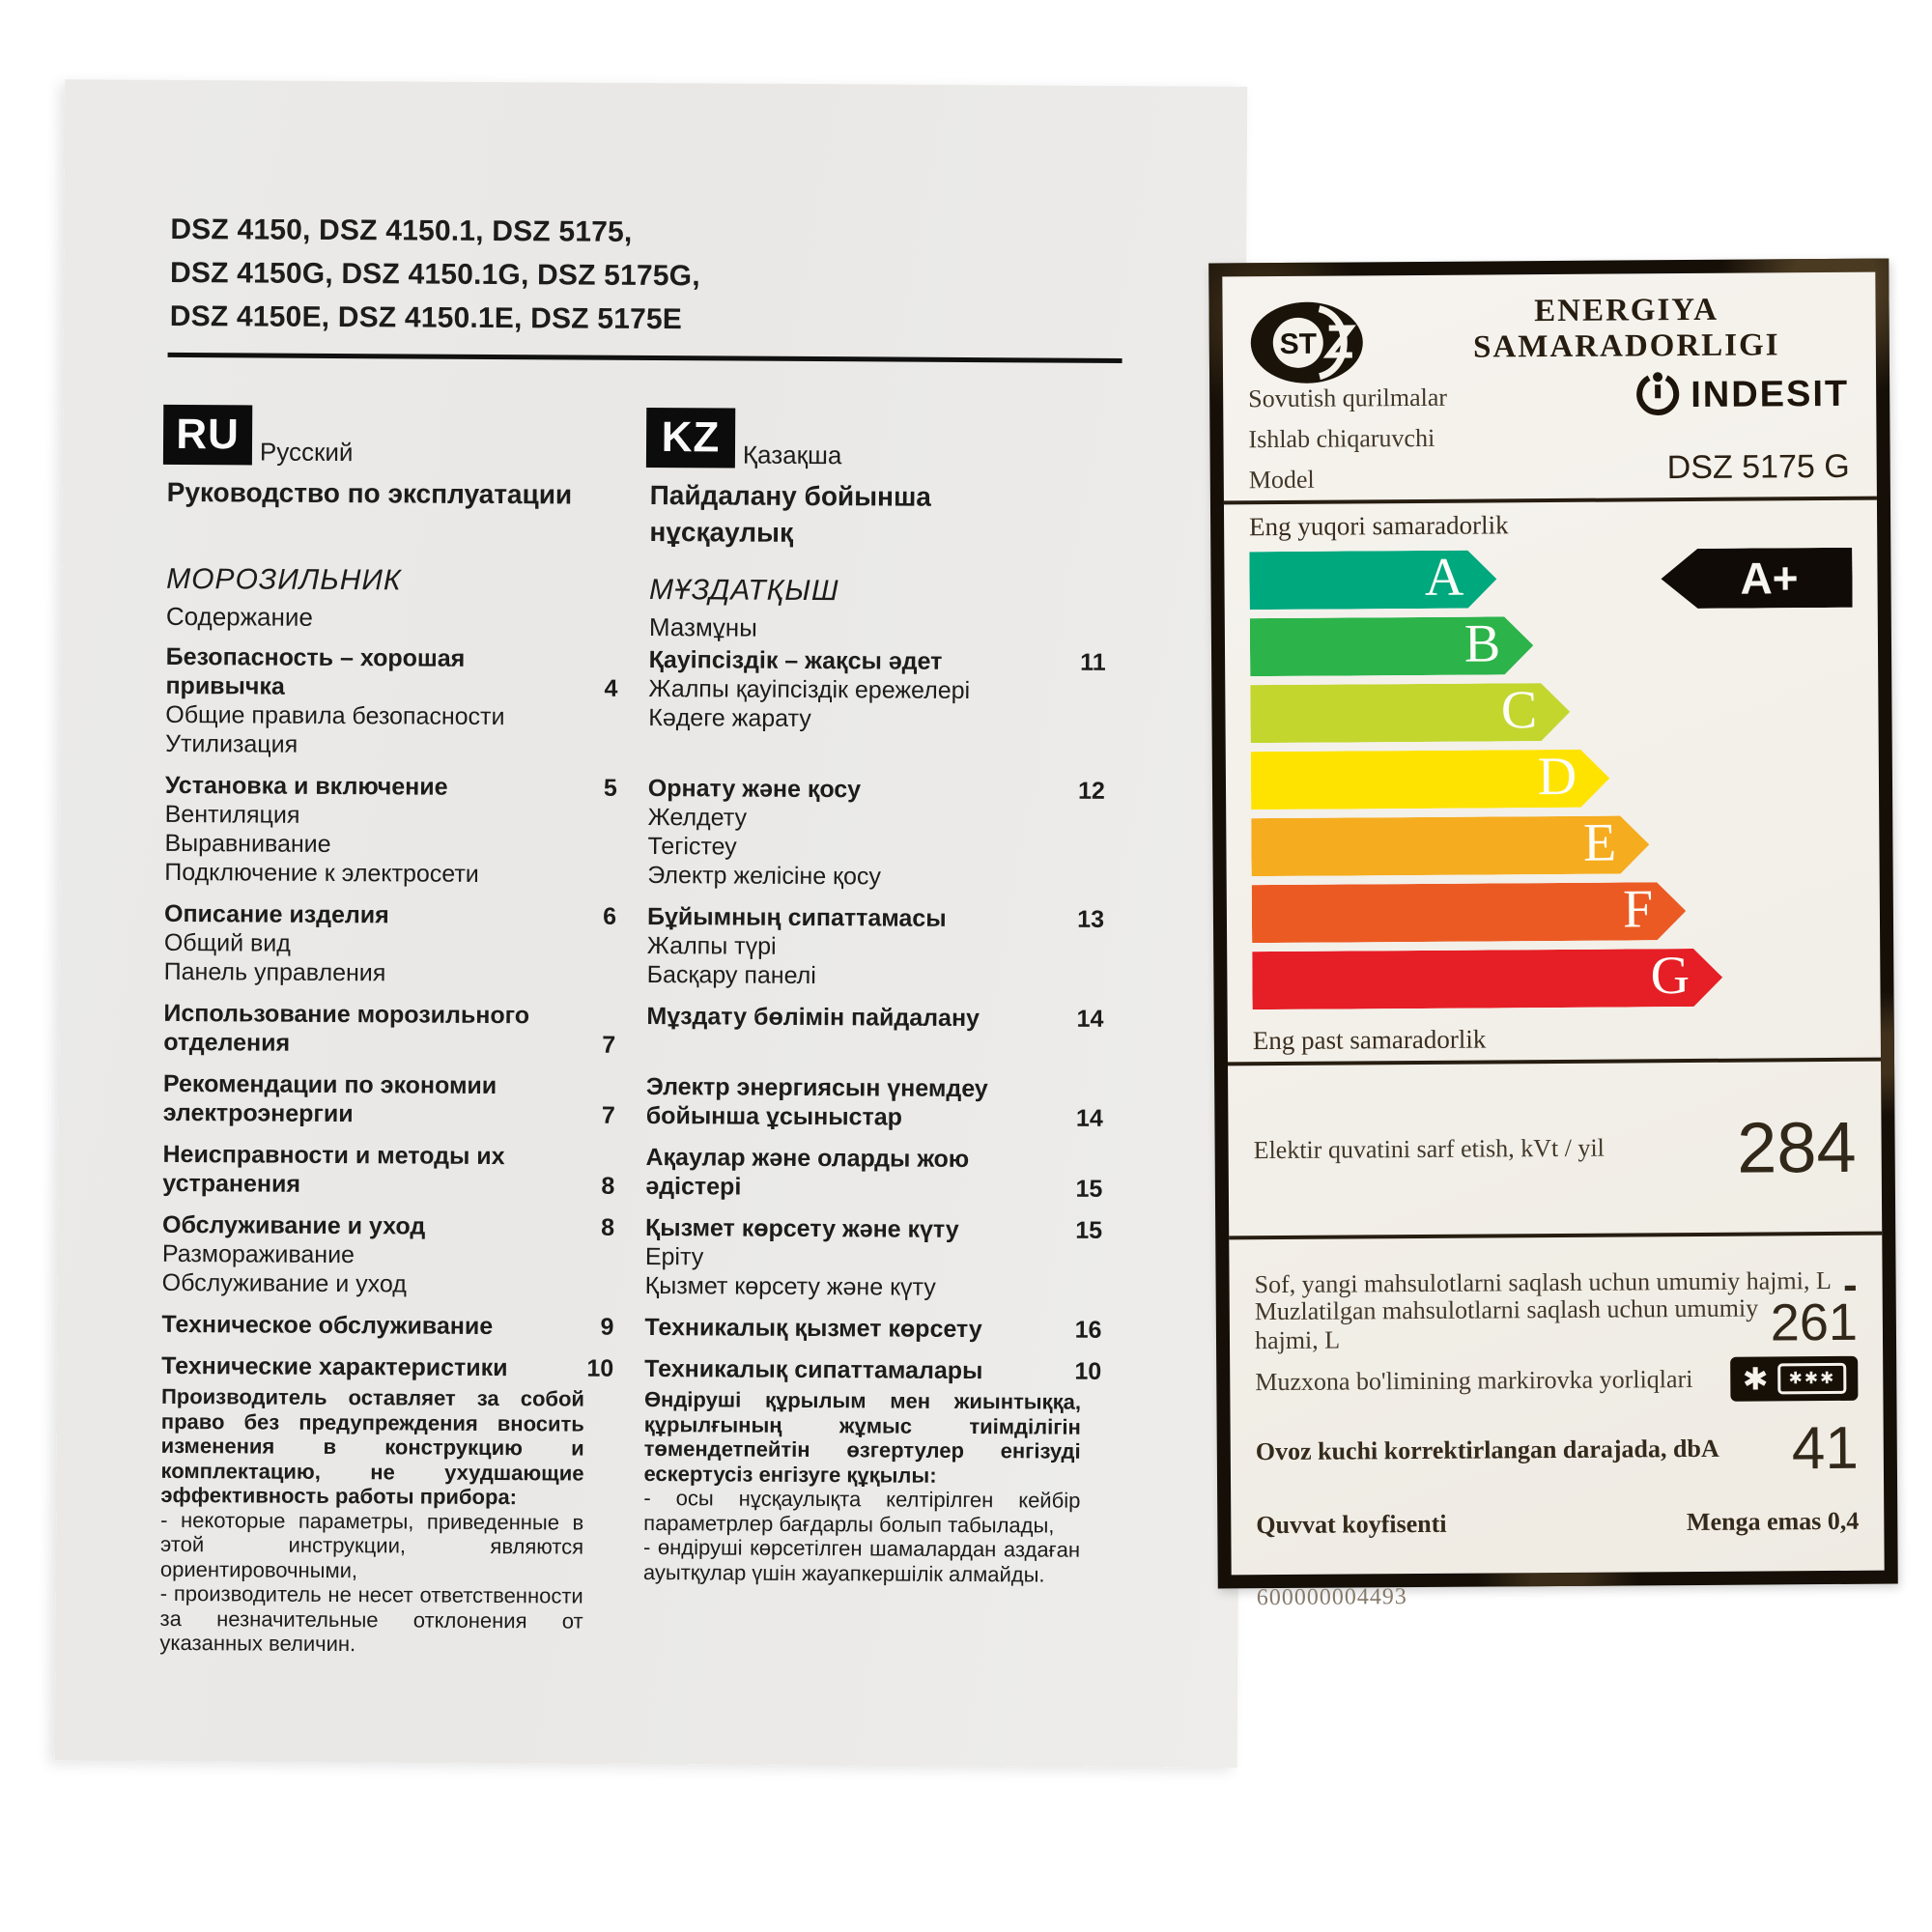 The height and width of the screenshot is (1932, 1932). I want to click on toc-kz-subitem: Желдету, so click(697, 817).